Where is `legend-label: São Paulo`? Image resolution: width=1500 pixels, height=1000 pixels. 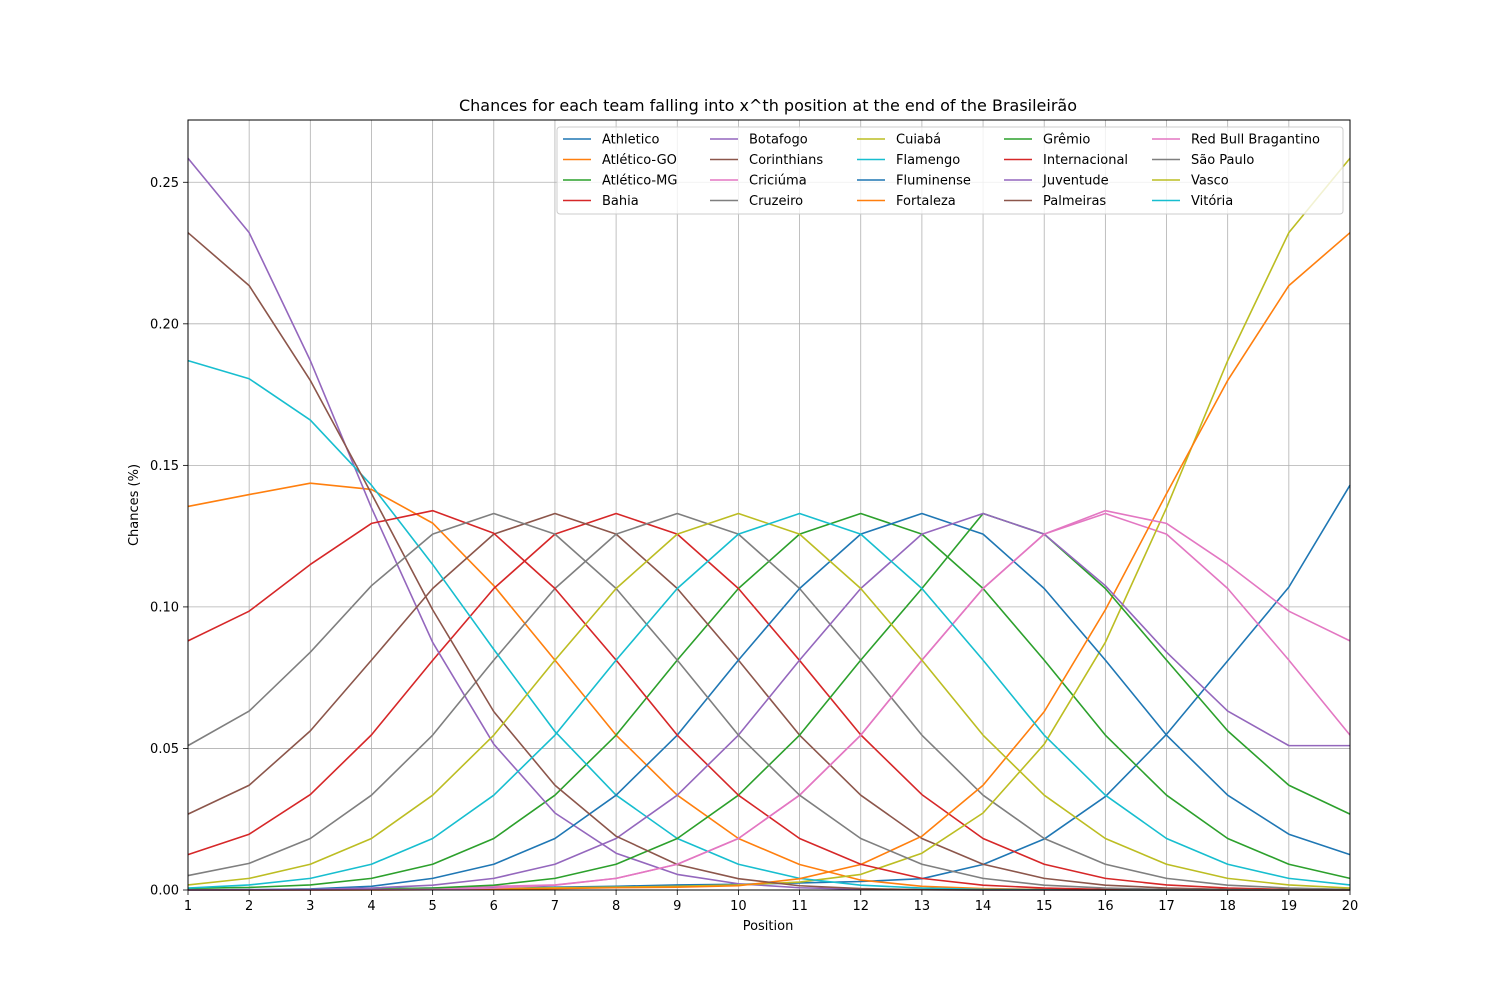
legend-label: São Paulo is located at coordinates (1222, 160).